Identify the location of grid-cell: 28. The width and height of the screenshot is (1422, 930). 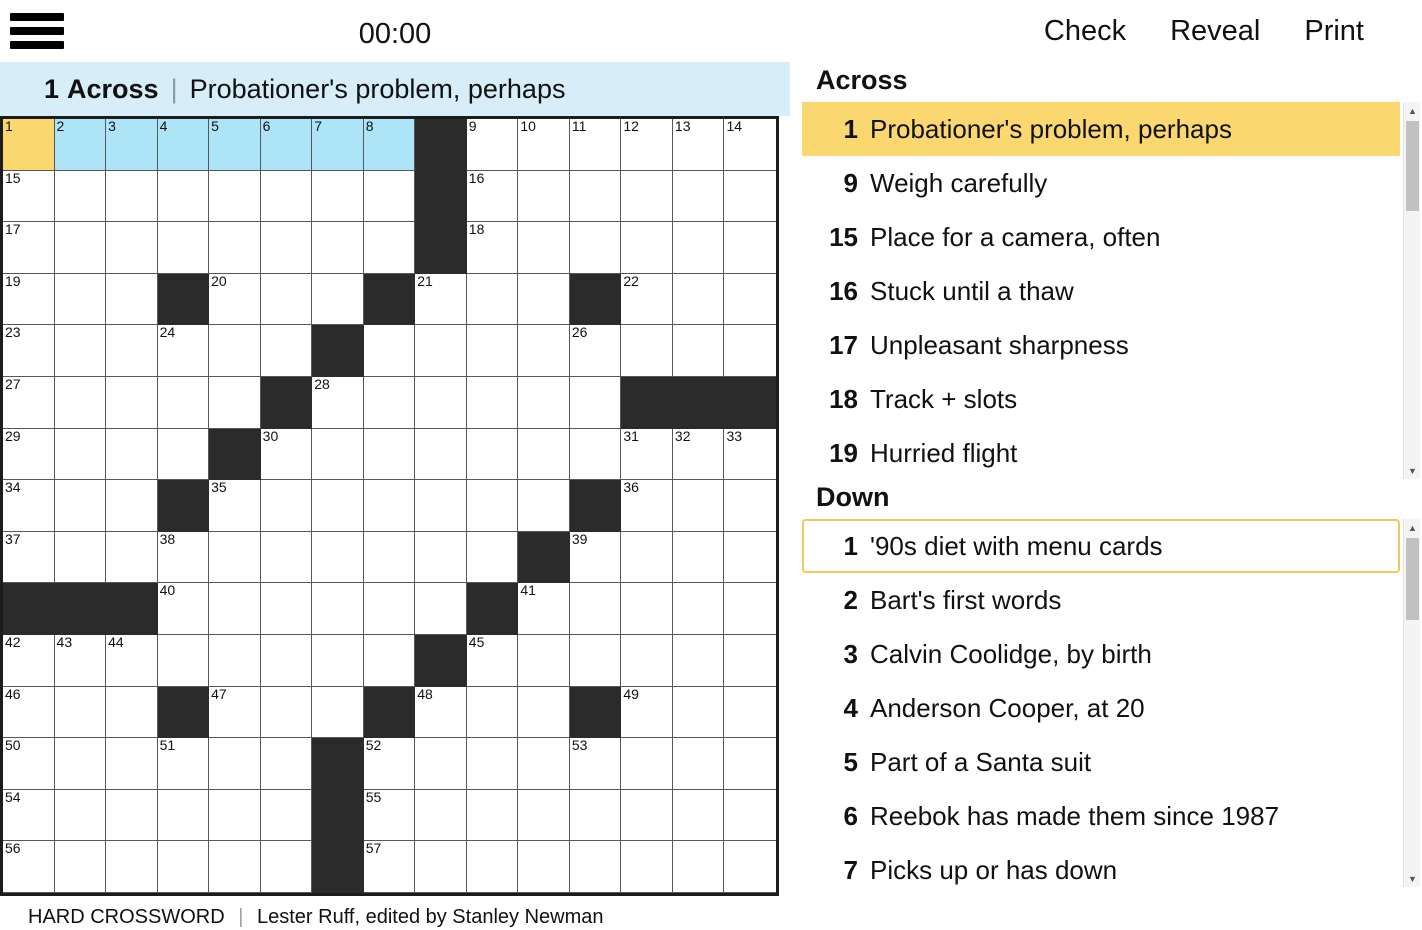
(338, 402).